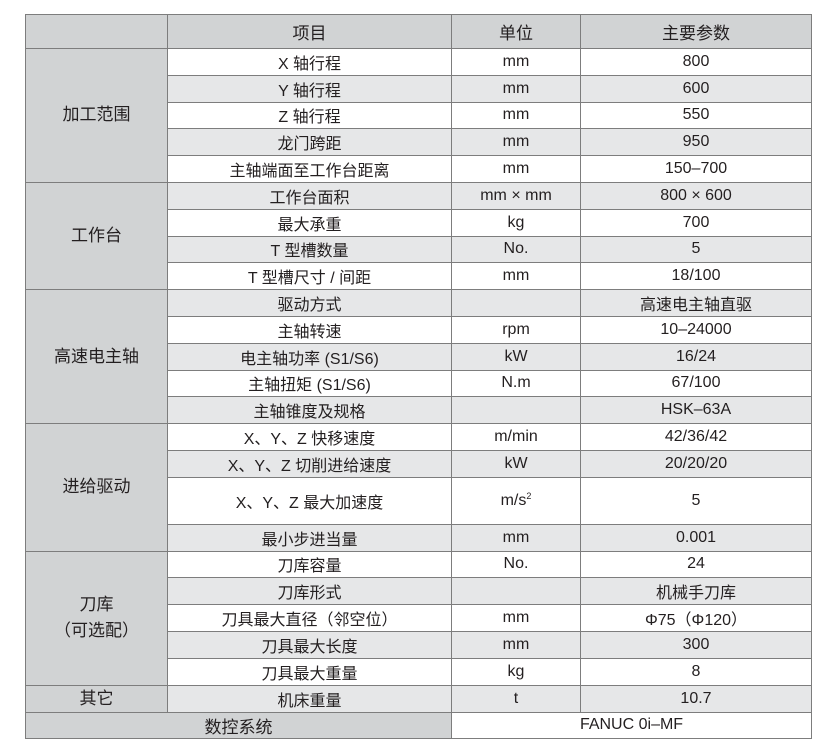  What do you see at coordinates (696, 621) in the screenshot?
I see `value-text: Φ75（Φ120）` at bounding box center [696, 621].